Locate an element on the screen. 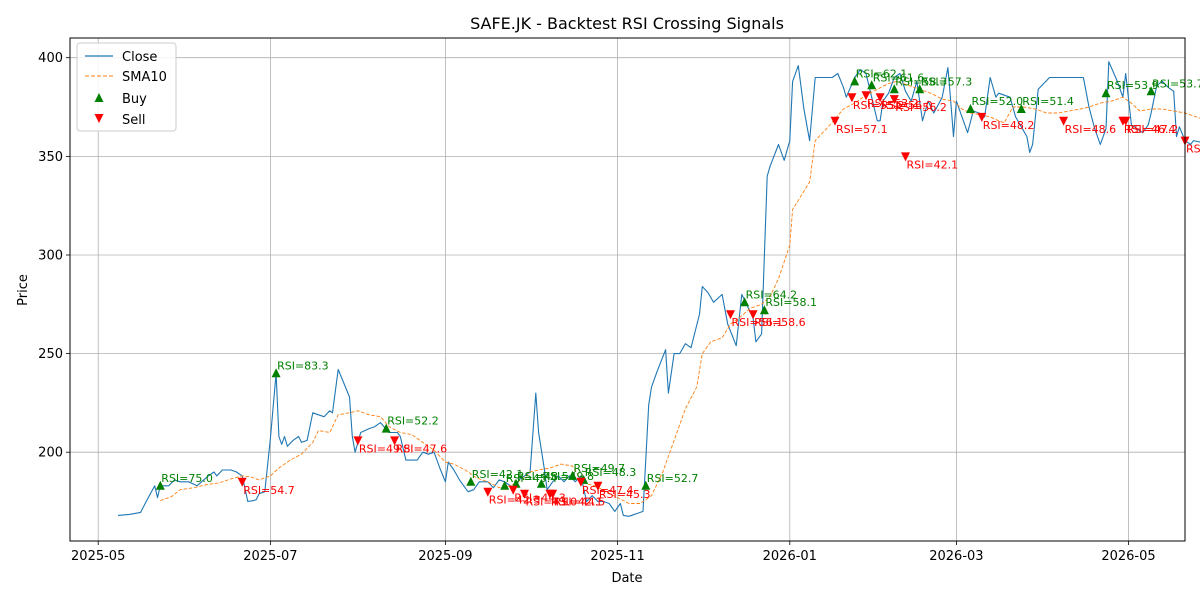 This screenshot has height=600, width=1200. sell-rsi-label: RSI=43.0 is located at coordinates (552, 502).